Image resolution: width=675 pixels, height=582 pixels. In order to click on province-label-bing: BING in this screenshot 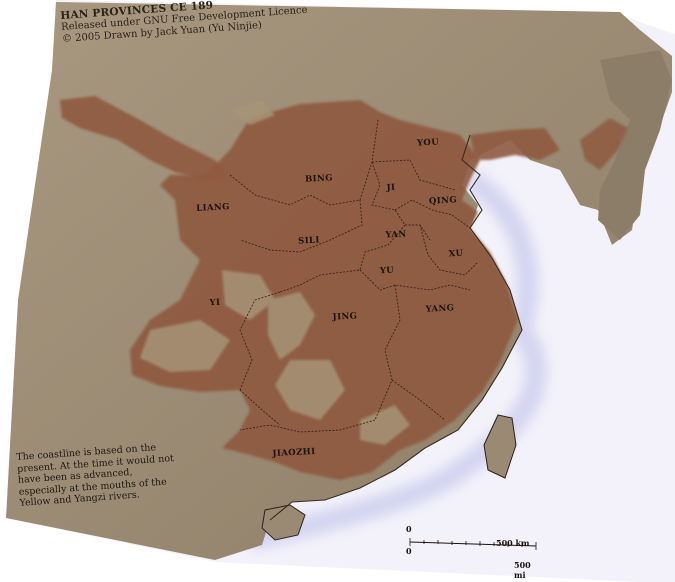, I will do `click(319, 179)`.